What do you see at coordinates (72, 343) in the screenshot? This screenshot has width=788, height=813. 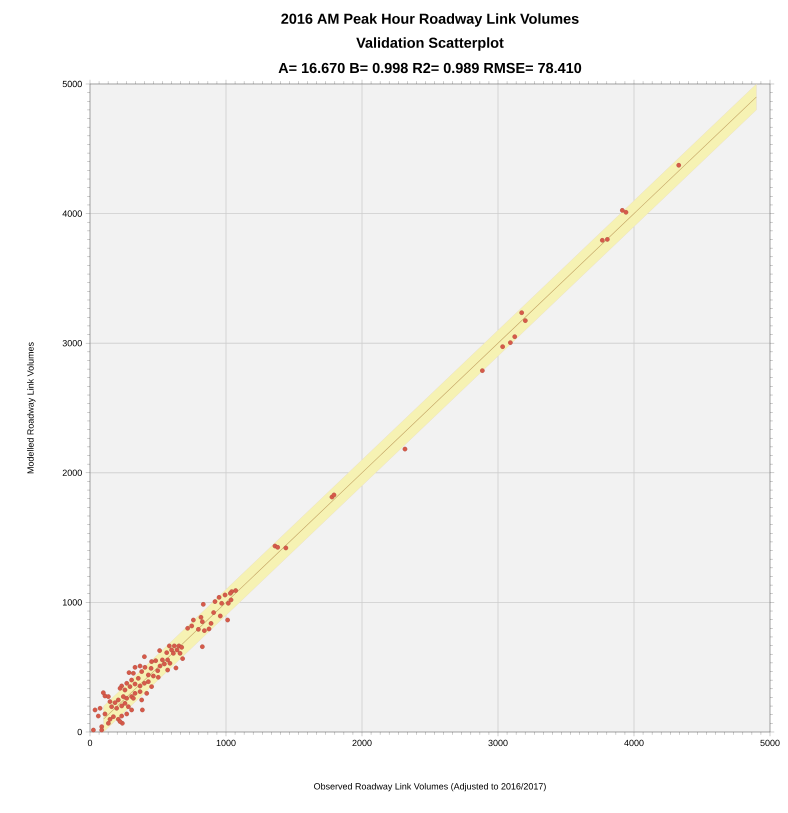 I see `y-tick-label: 3000` at bounding box center [72, 343].